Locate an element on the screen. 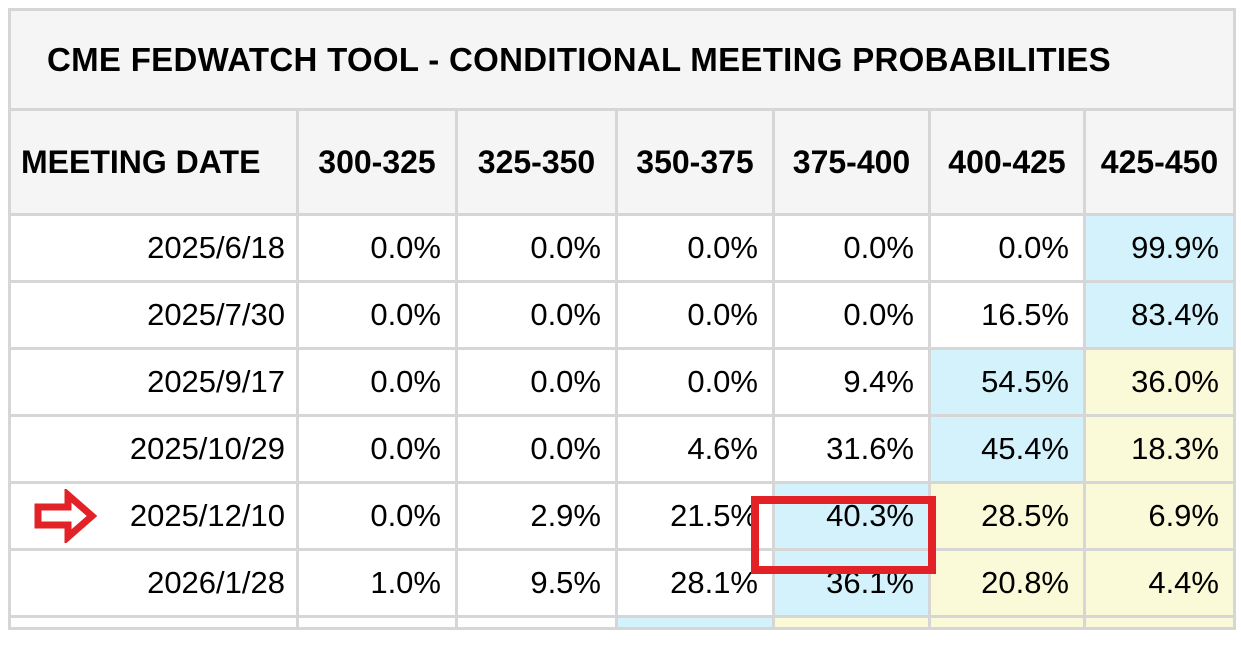 This screenshot has width=1241, height=646. red-highlight-box-annotation is located at coordinates (843, 535).